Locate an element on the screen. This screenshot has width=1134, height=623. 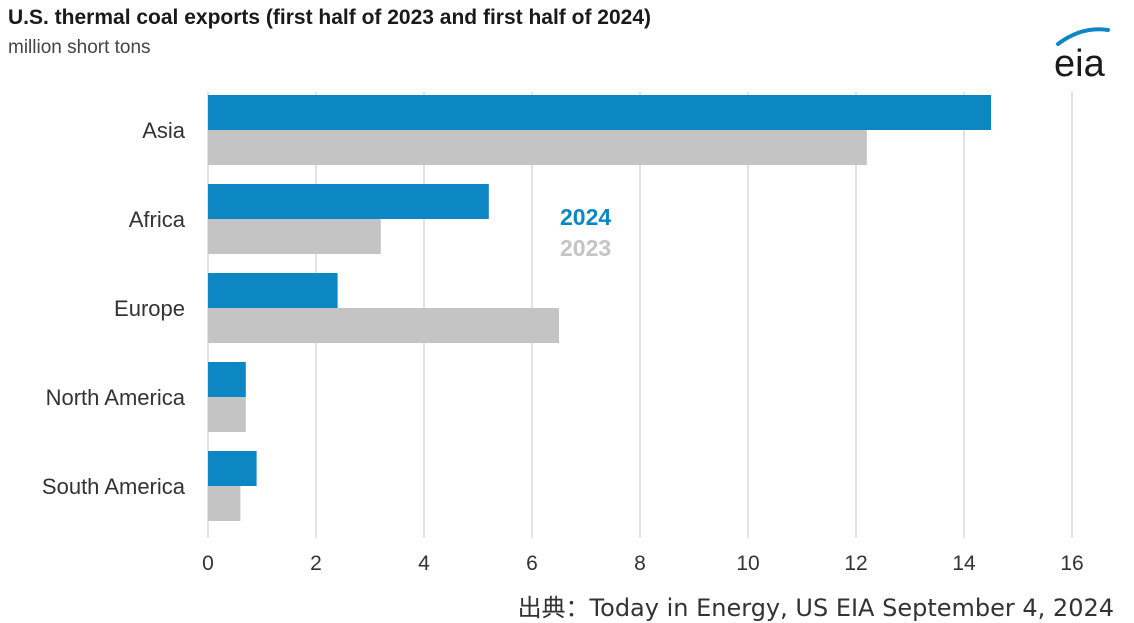
x-tick-label: 10 is located at coordinates (747, 563).